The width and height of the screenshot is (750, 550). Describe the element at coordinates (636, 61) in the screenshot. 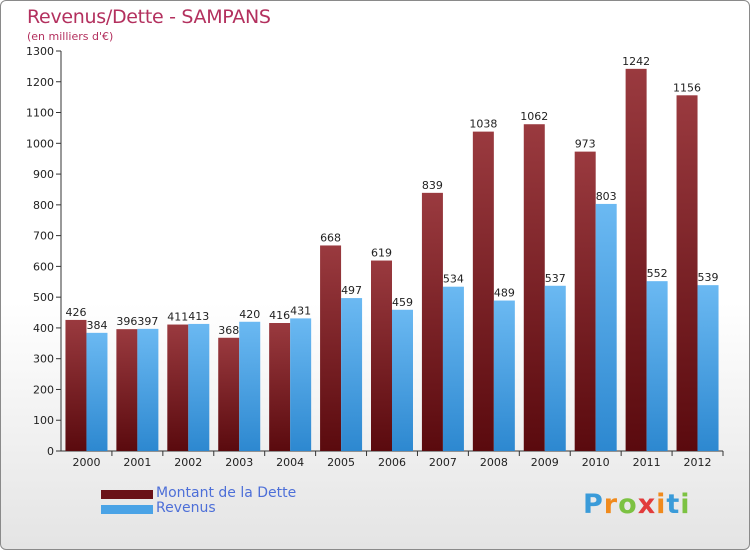

I see `data-label-debt: 1242` at that location.